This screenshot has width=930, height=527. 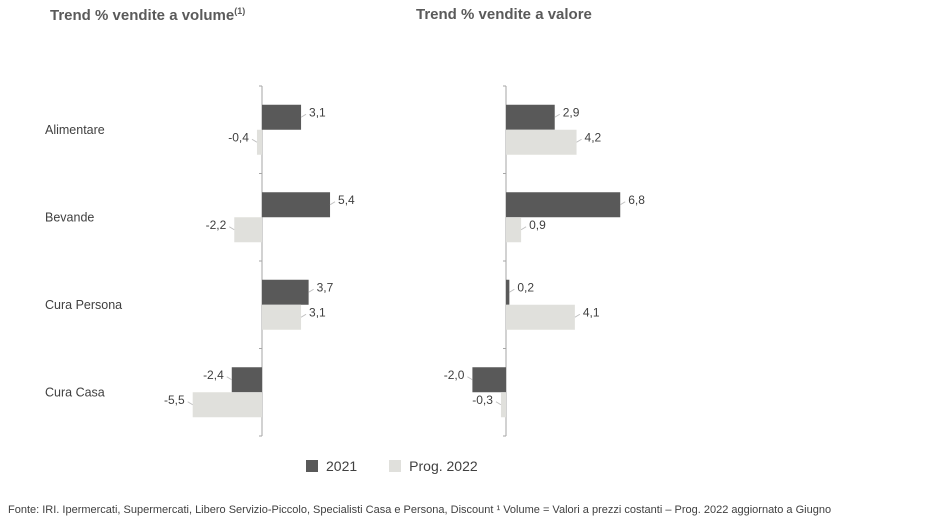 I want to click on category-label: Bevande, so click(x=69, y=217).